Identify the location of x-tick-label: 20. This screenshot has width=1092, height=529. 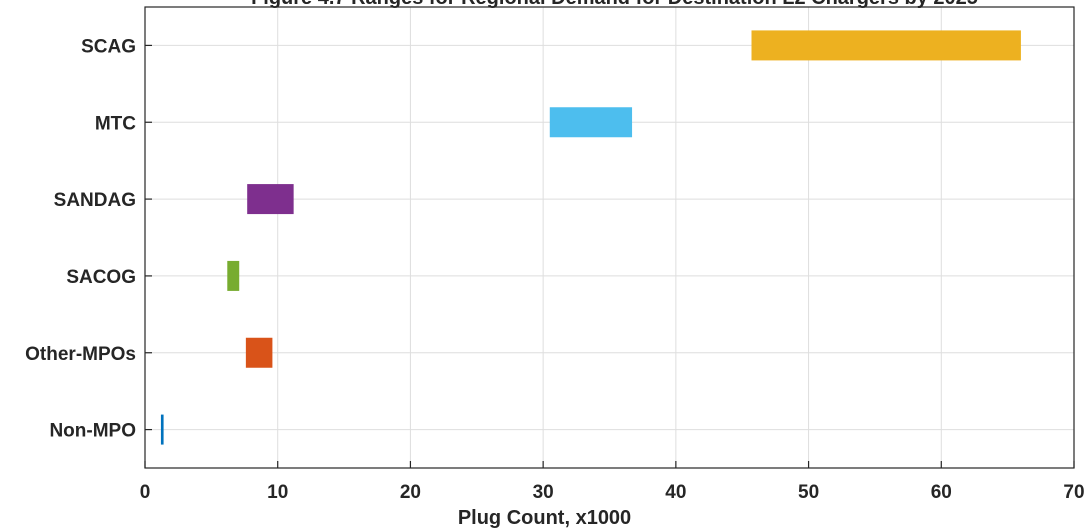
(410, 492).